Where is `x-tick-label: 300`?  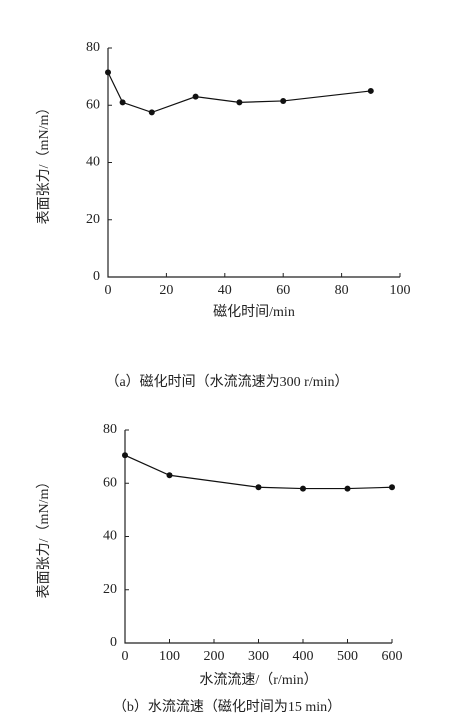
x-tick-label: 300 is located at coordinates (258, 656).